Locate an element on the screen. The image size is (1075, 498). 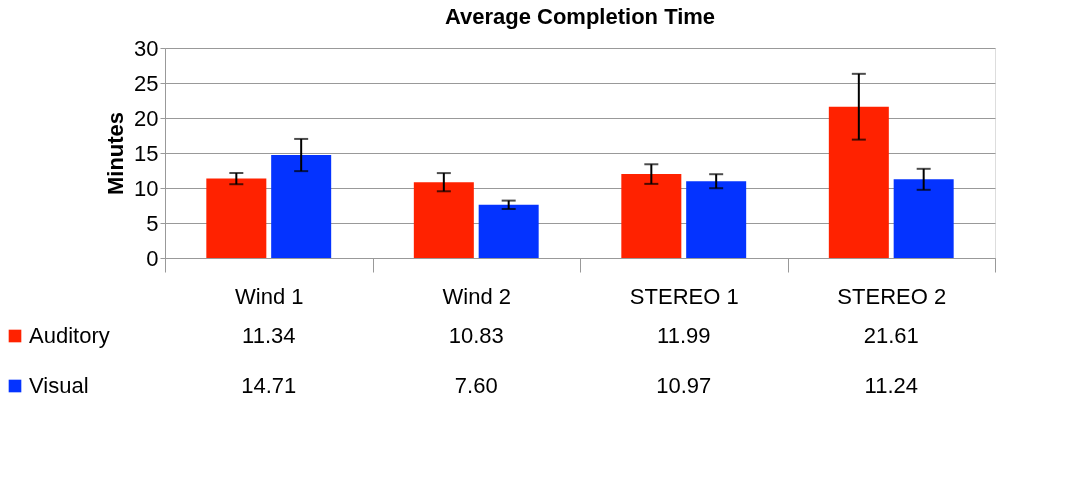
y-tick-label: 30 is located at coordinates (146, 48).